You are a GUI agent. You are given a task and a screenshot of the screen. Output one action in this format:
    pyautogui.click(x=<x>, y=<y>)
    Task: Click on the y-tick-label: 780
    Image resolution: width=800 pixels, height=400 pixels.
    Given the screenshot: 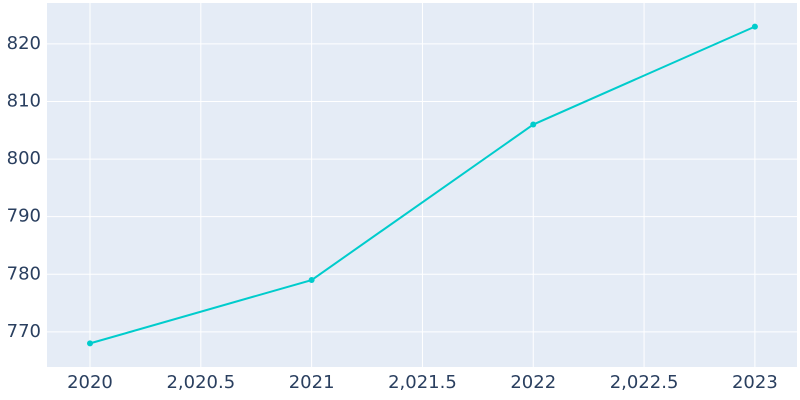 What is the action you would take?
    pyautogui.click(x=24, y=273)
    